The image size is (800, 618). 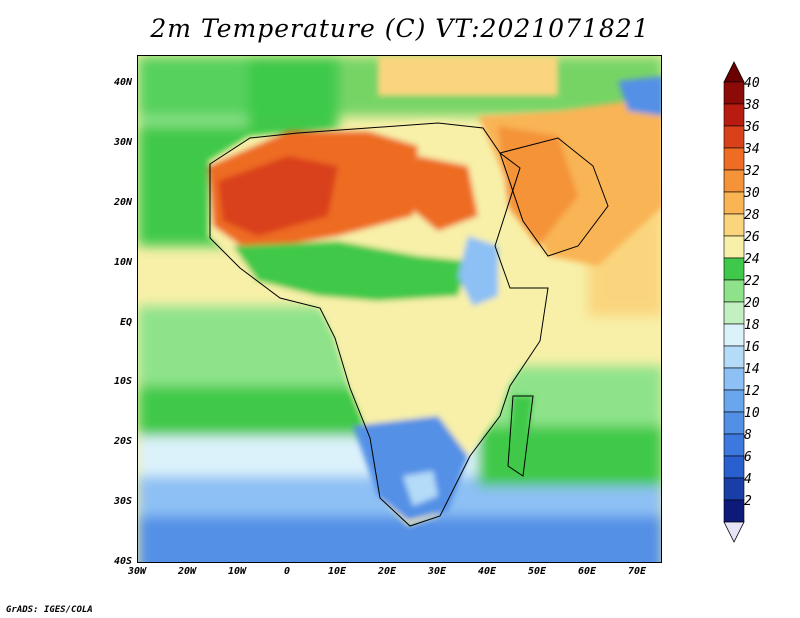 What do you see at coordinates (287, 571) in the screenshot?
I see `lon-tick-label: 0` at bounding box center [287, 571].